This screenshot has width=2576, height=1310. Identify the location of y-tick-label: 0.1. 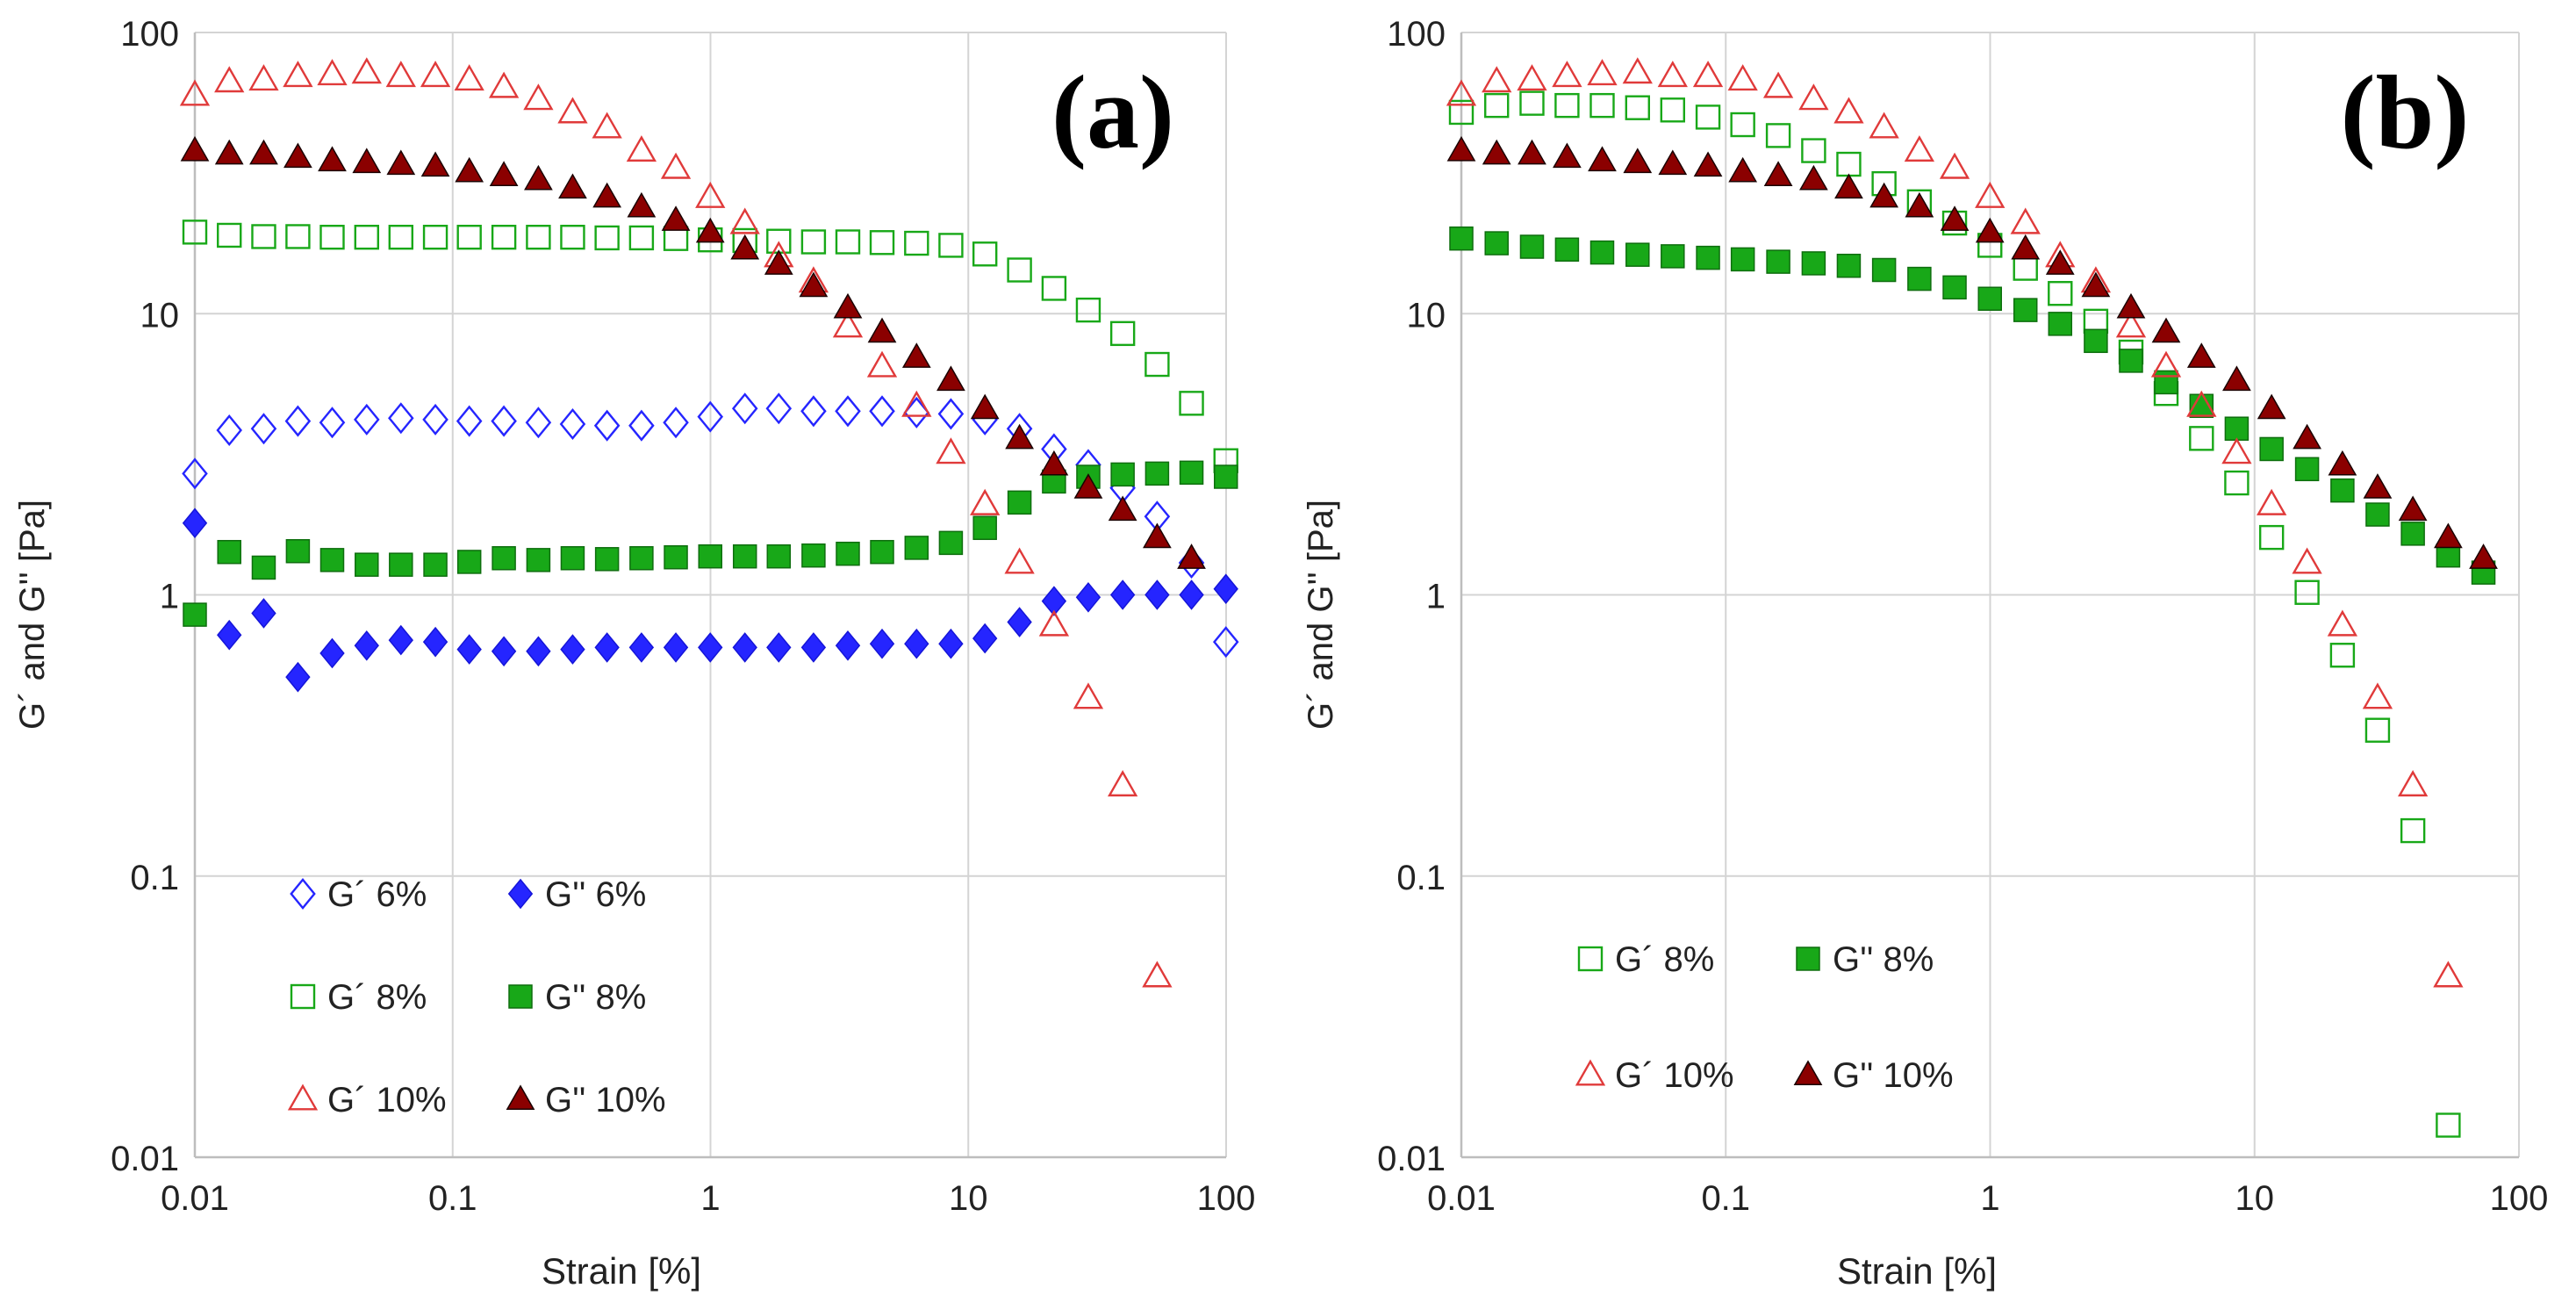
(1421, 878).